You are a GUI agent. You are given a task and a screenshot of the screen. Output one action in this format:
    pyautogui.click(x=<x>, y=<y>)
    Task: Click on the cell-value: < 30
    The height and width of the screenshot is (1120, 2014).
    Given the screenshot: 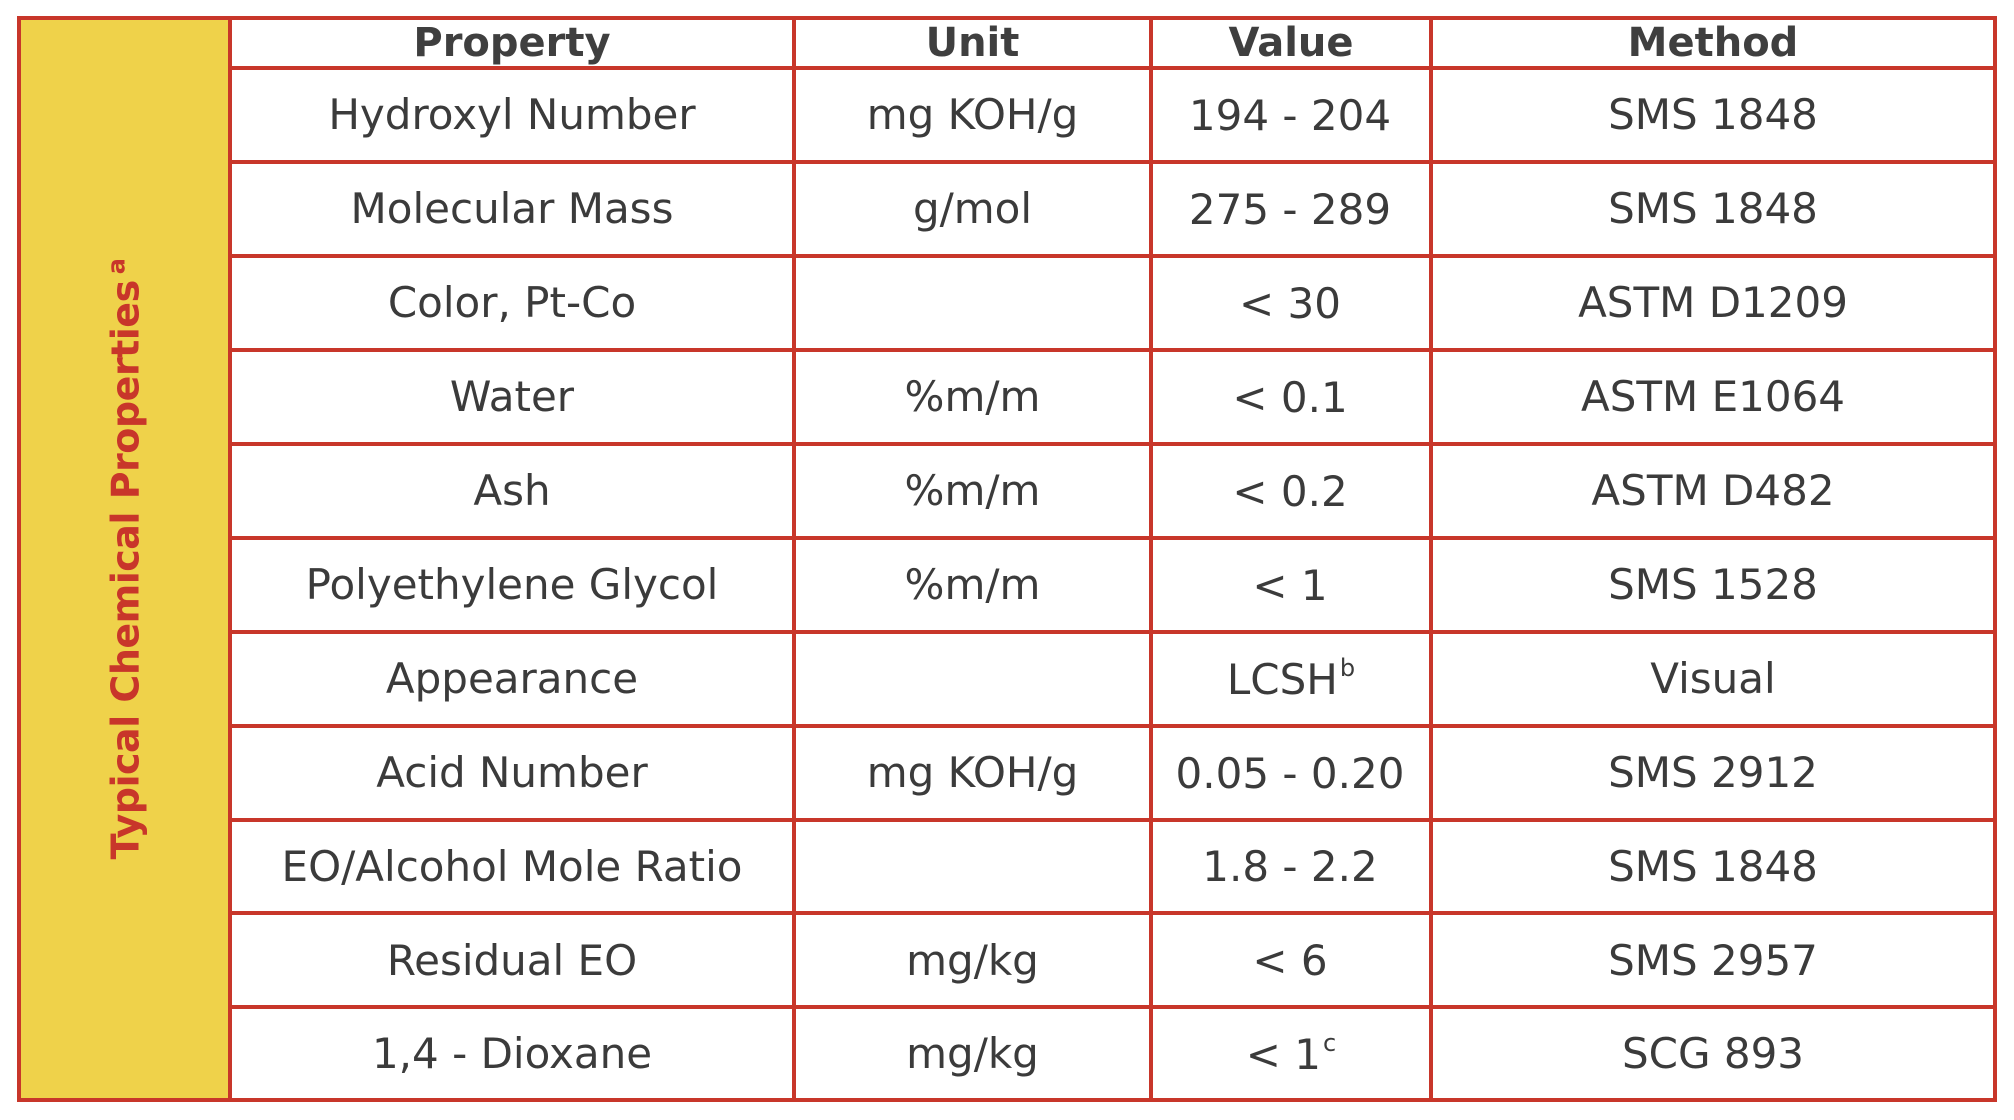 What is the action you would take?
    pyautogui.click(x=1291, y=302)
    